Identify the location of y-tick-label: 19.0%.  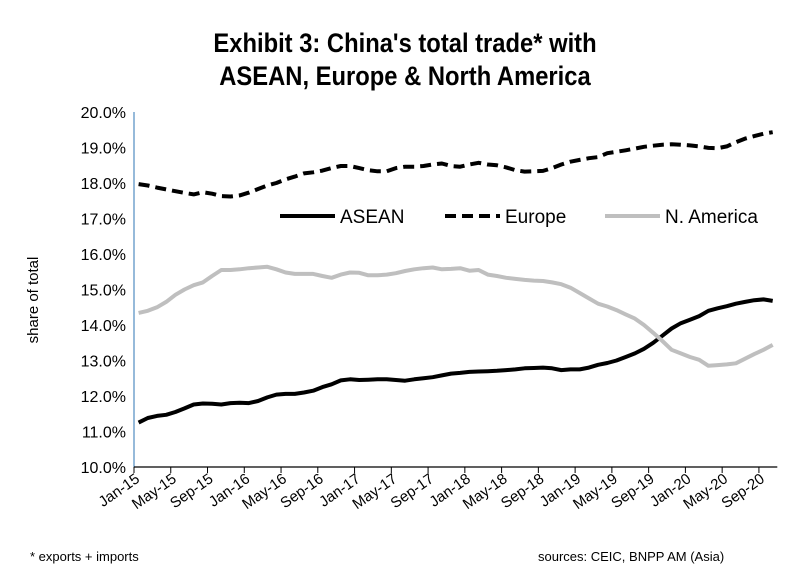
(103, 149).